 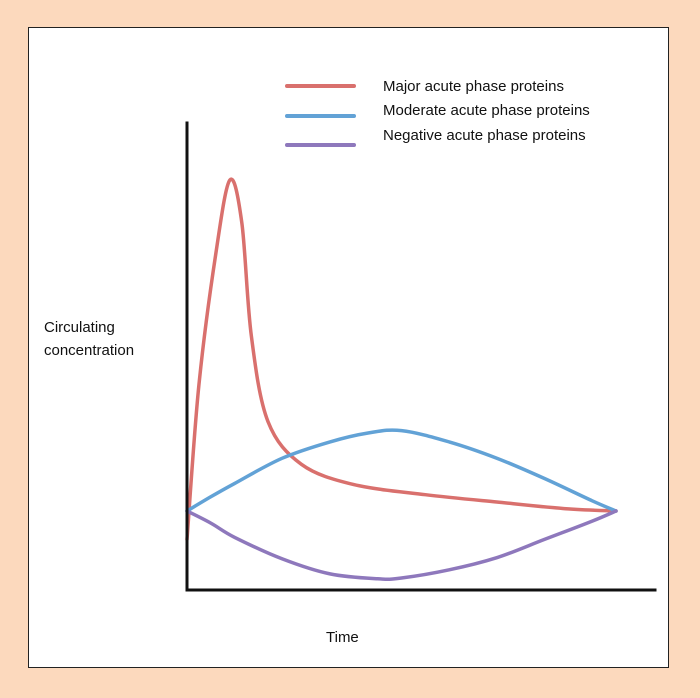 I want to click on legend-label-negative: Negative acute phase proteins, so click(x=484, y=135).